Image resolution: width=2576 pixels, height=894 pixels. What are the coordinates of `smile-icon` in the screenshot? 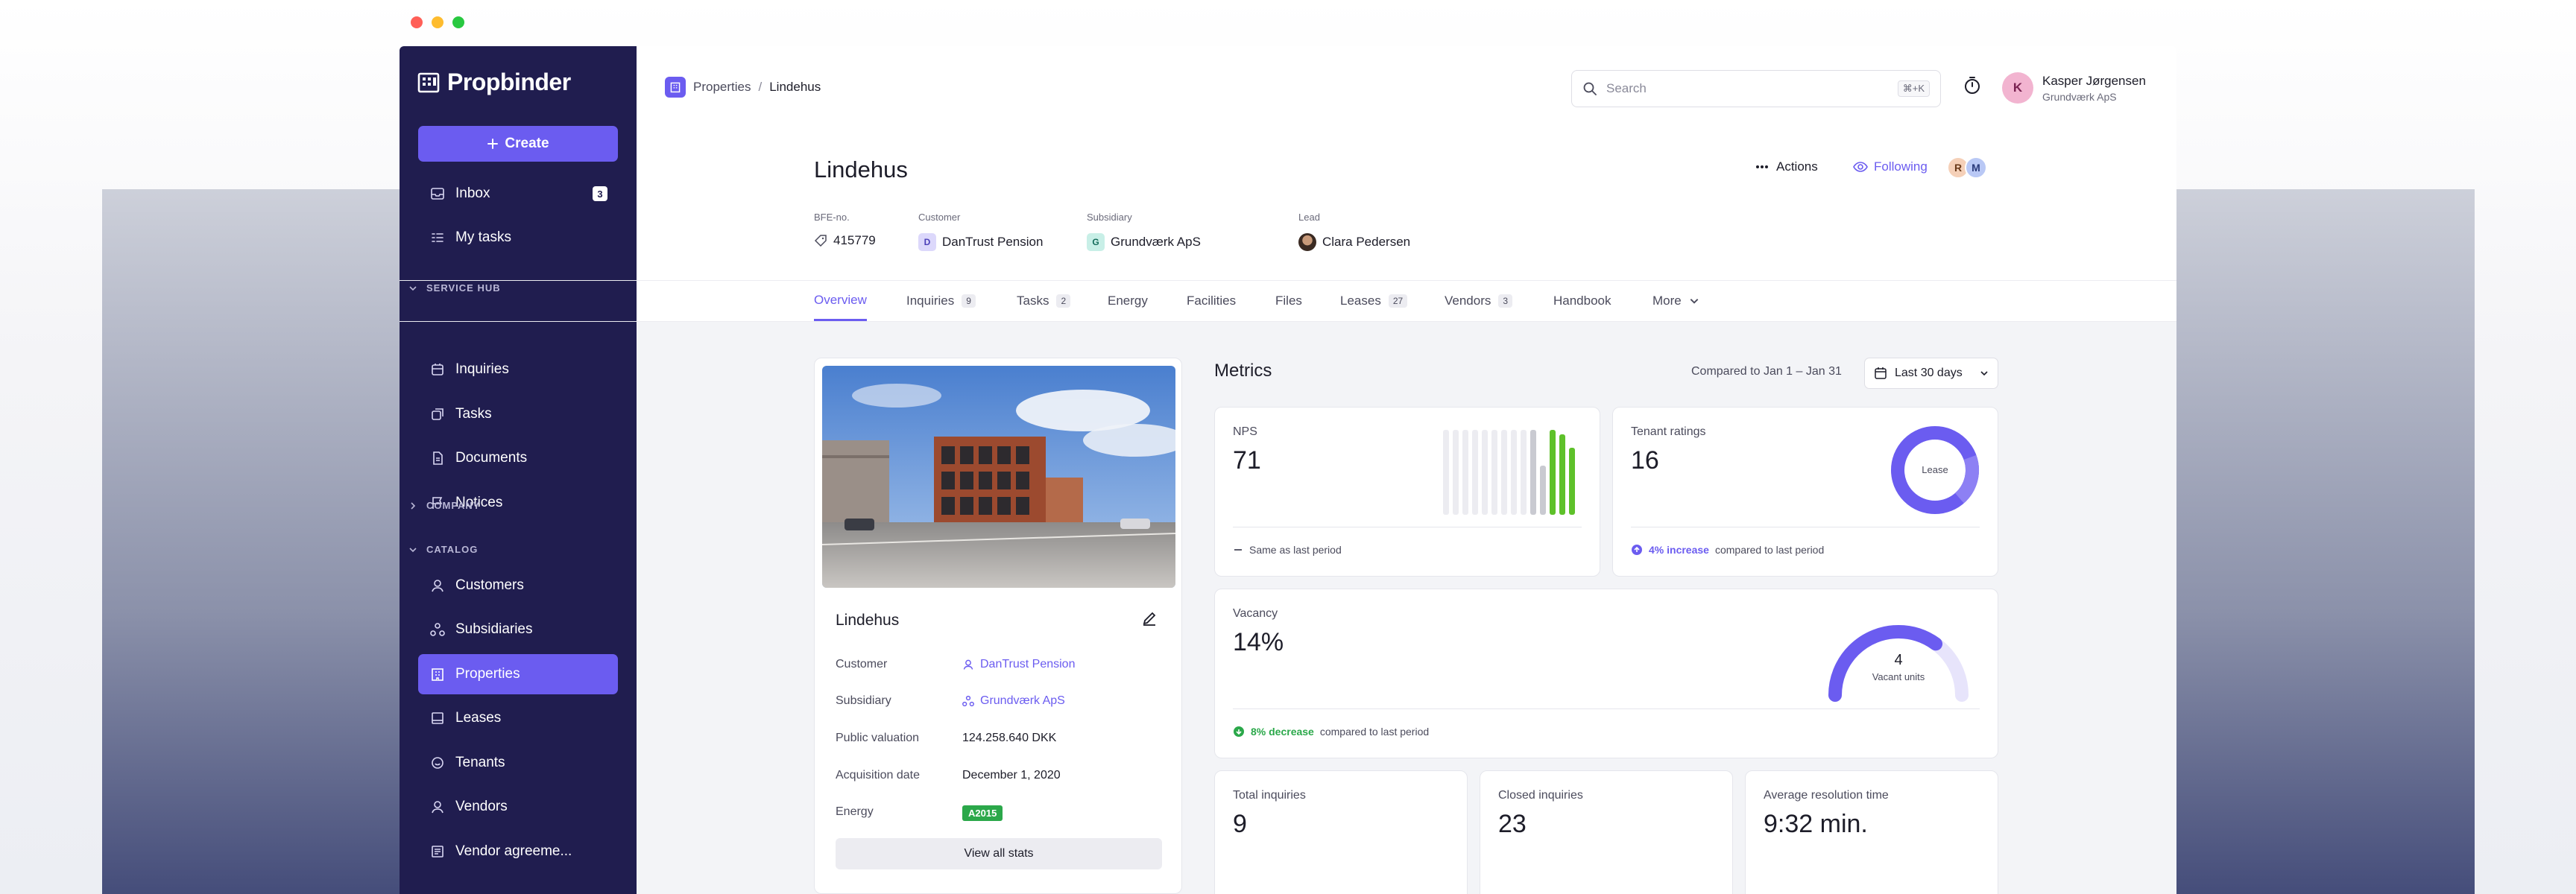 It's located at (438, 763).